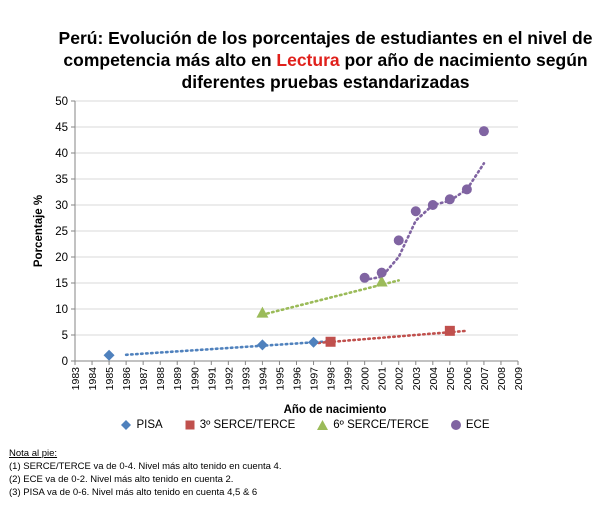 This screenshot has height=510, width=611. I want to click on legend-item-serce3: 3º SERCE/TERCE, so click(240, 425).